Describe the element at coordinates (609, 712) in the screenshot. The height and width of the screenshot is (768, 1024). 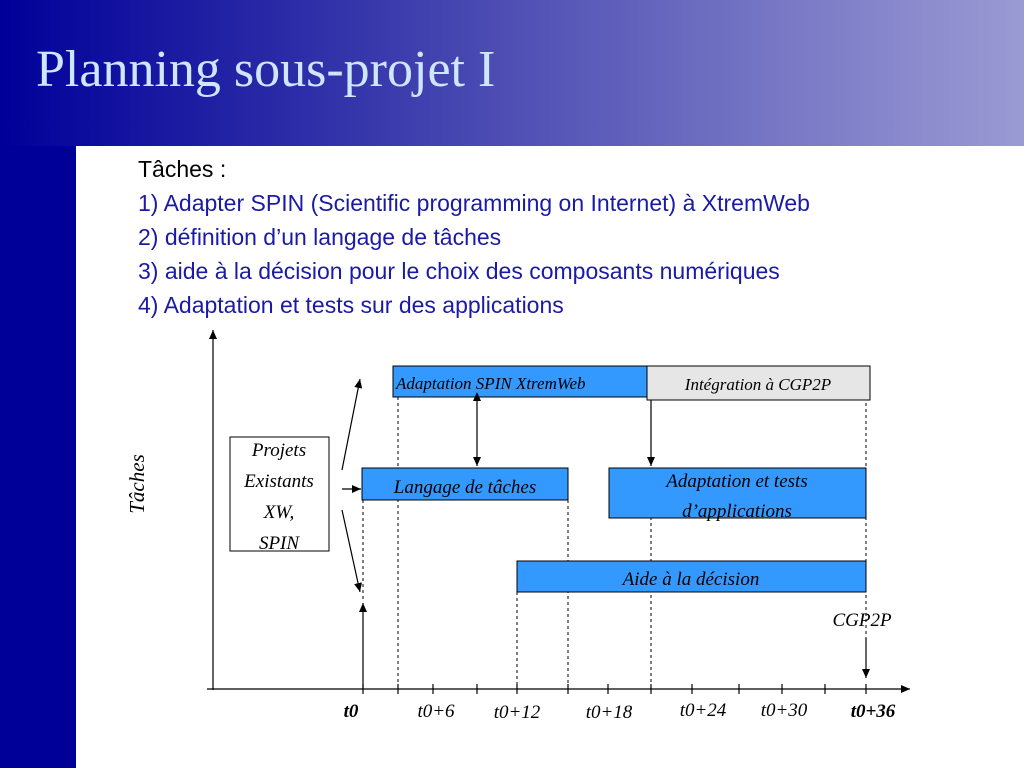
I see `time-label-t0-18: t0+18` at that location.